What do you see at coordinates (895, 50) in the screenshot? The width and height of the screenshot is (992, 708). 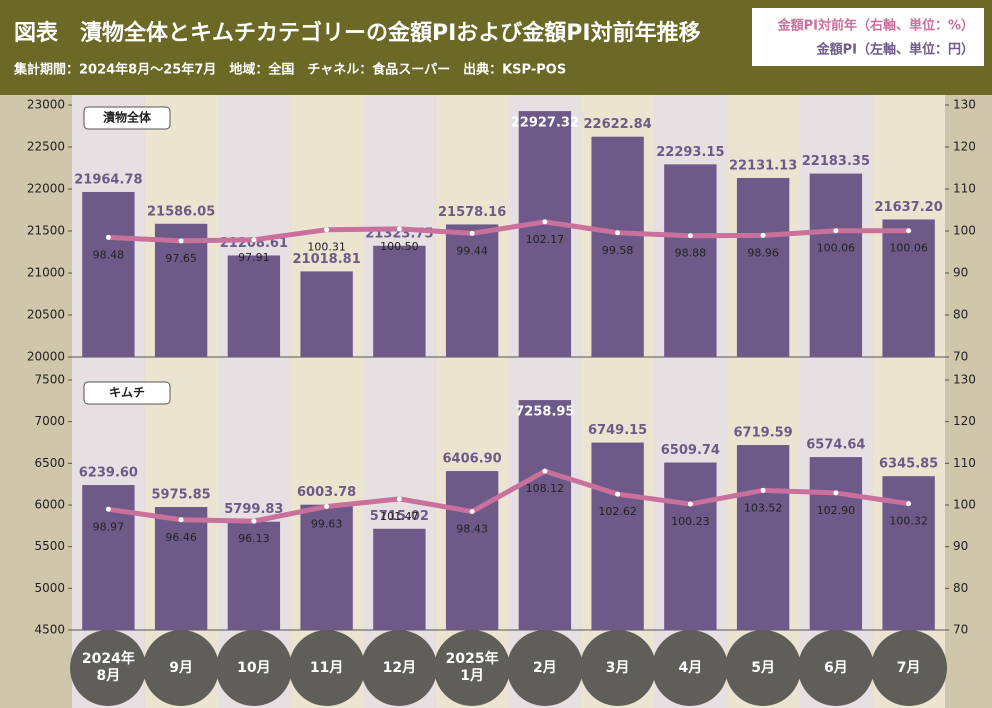 I see `legend-entry: 金額PI（左軸、単位：円）` at bounding box center [895, 50].